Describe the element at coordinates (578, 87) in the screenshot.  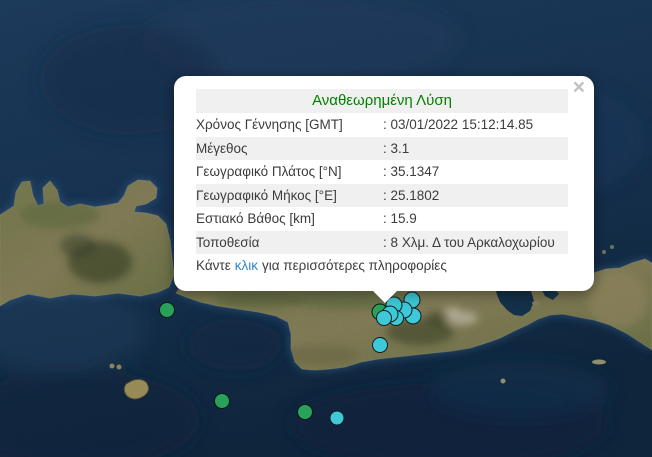
I see `close-icon: ×` at that location.